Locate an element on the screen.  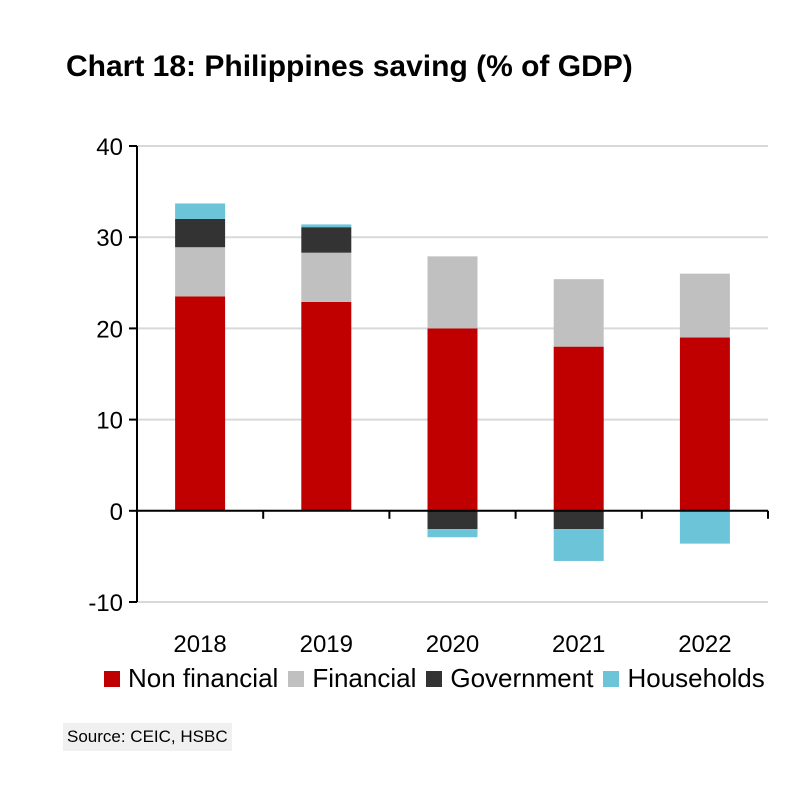
y-tick-labels: -10 0 10 20 30 40 is located at coordinates (105, 375).